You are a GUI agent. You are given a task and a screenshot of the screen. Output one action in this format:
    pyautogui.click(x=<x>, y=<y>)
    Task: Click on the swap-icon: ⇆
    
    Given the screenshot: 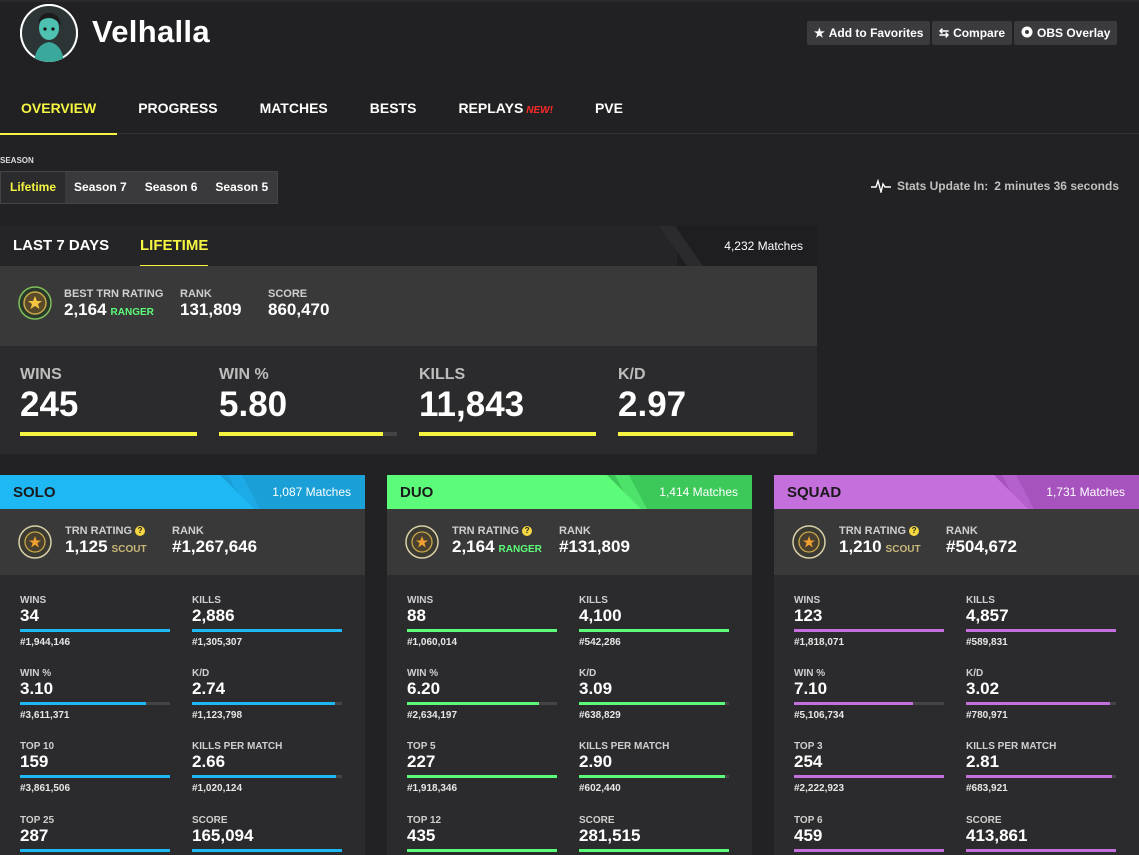 What is the action you would take?
    pyautogui.click(x=944, y=33)
    